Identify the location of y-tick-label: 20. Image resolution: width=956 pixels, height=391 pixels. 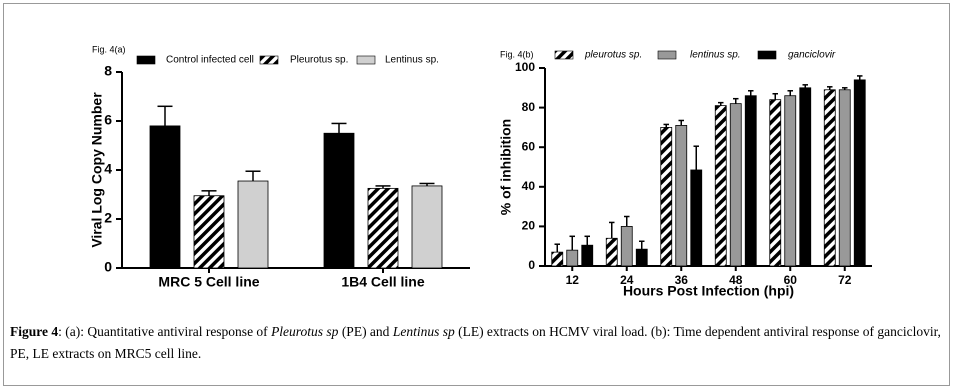
(529, 226).